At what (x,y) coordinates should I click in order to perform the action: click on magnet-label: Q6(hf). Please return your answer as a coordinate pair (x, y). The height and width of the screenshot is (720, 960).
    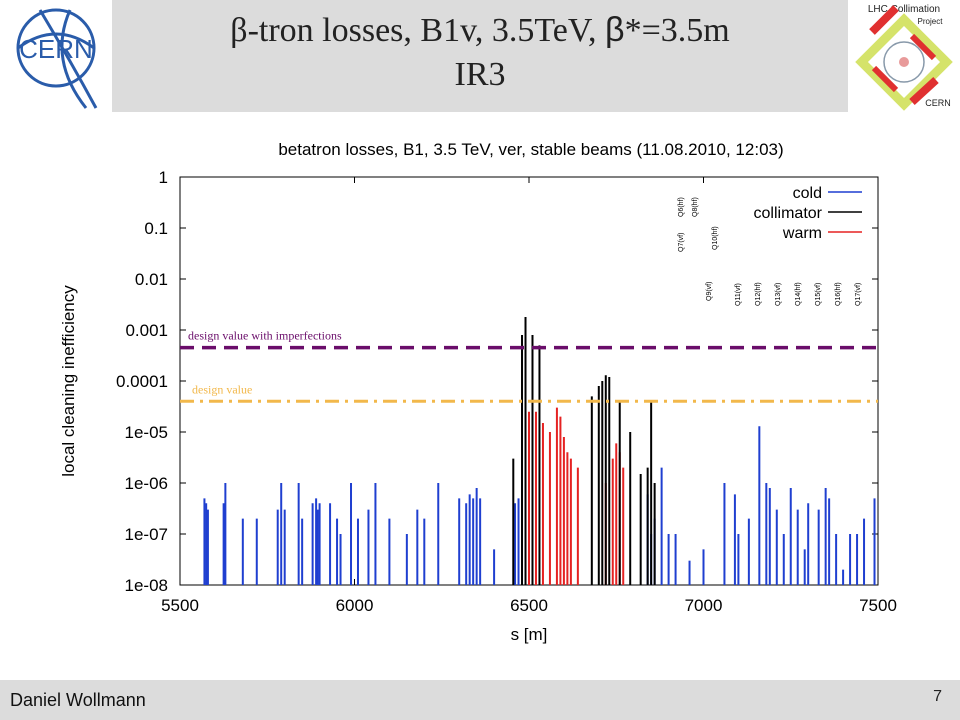
    Looking at the image, I should click on (681, 207).